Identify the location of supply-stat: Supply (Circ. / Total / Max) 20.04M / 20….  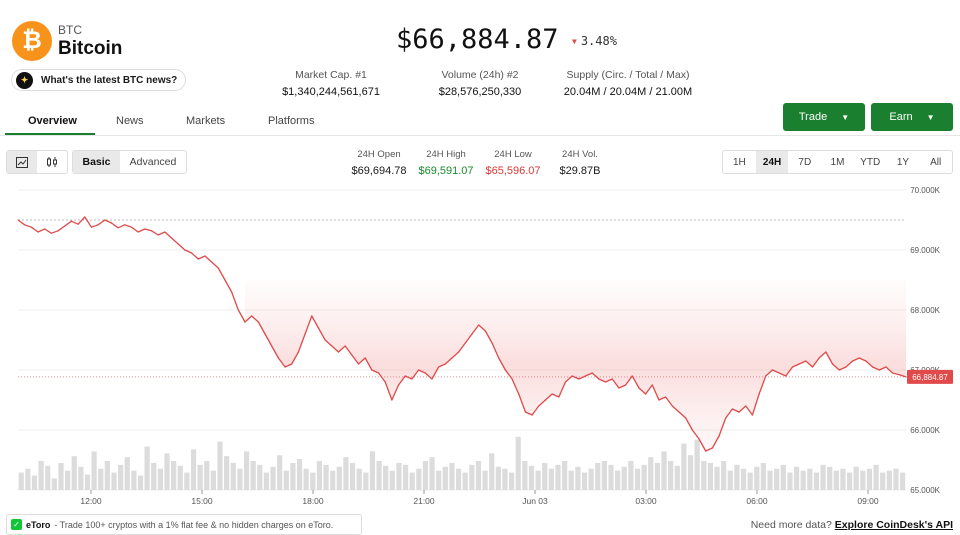
(628, 83).